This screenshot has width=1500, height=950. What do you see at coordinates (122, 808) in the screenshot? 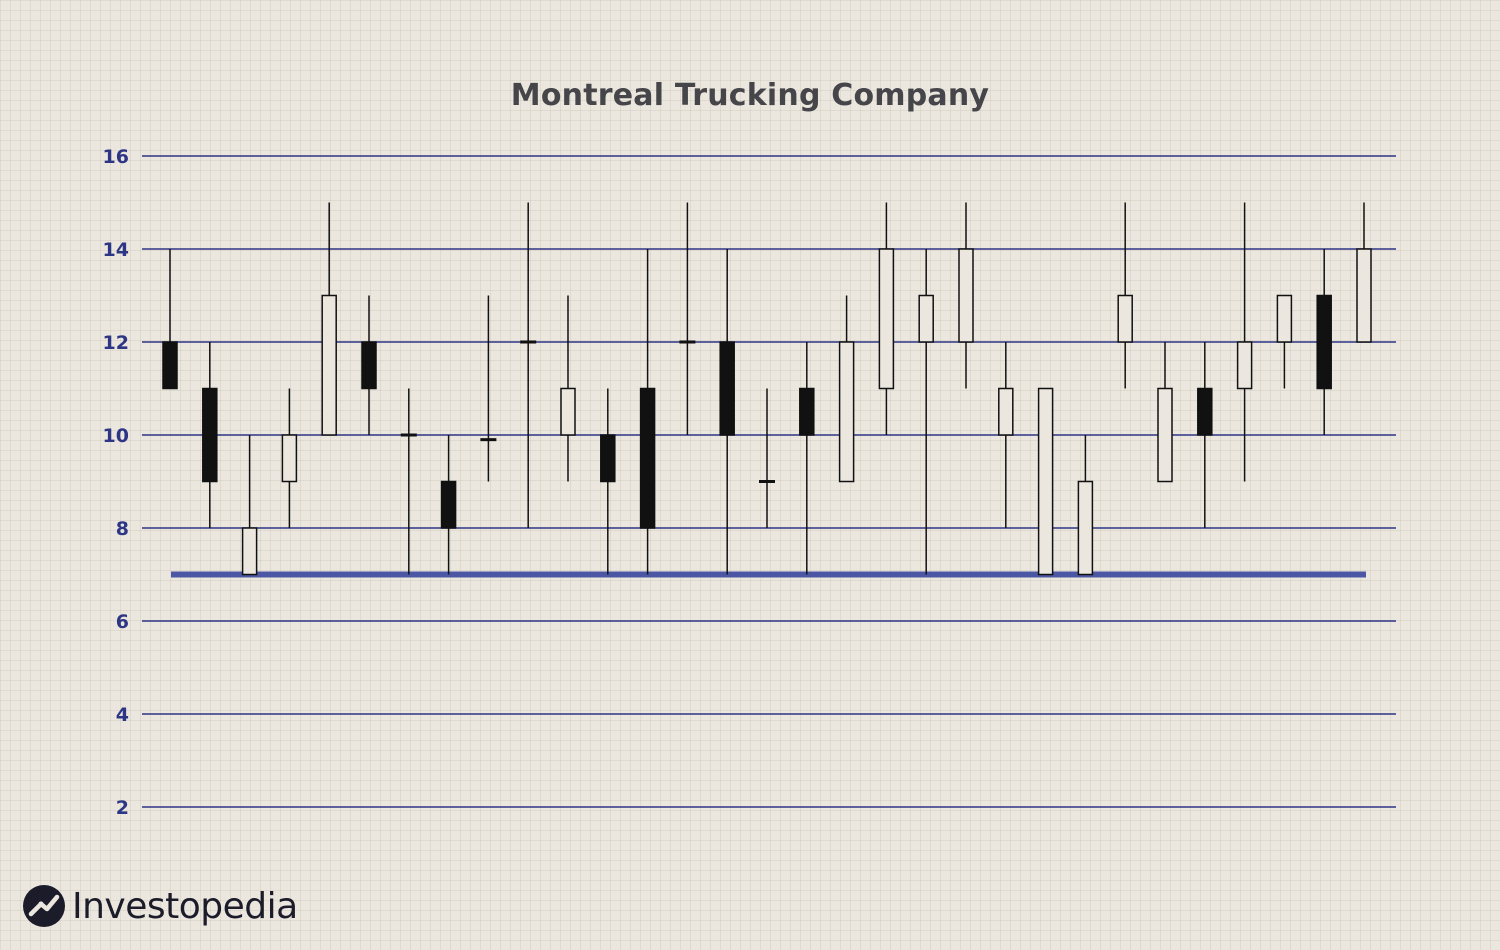
I see `y-tick-label: 2` at bounding box center [122, 808].